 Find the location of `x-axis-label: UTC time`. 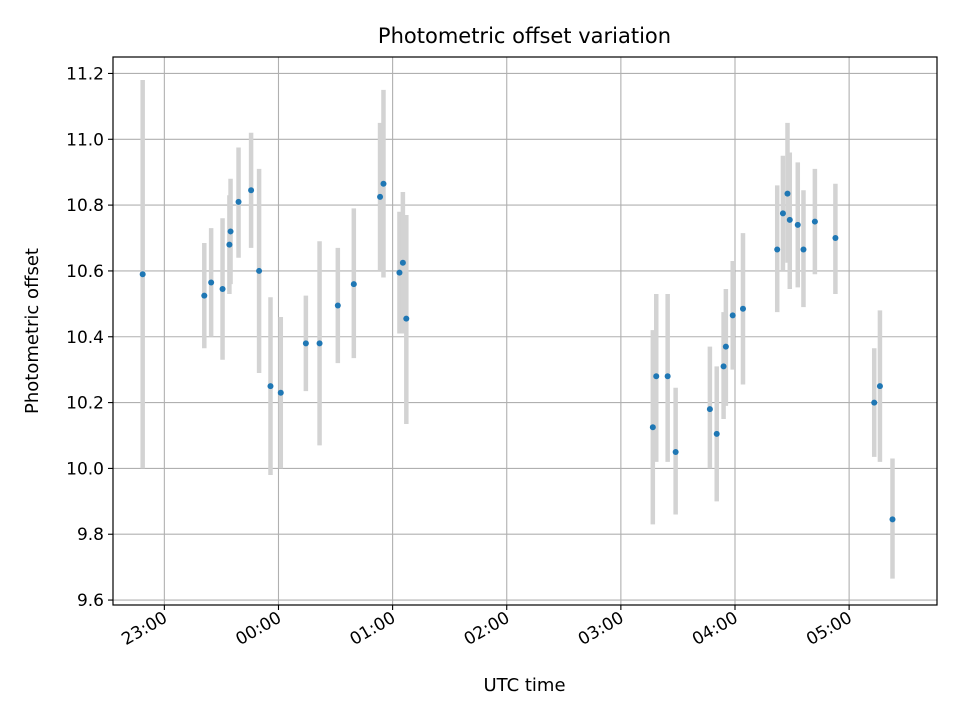

x-axis-label: UTC time is located at coordinates (524, 685).